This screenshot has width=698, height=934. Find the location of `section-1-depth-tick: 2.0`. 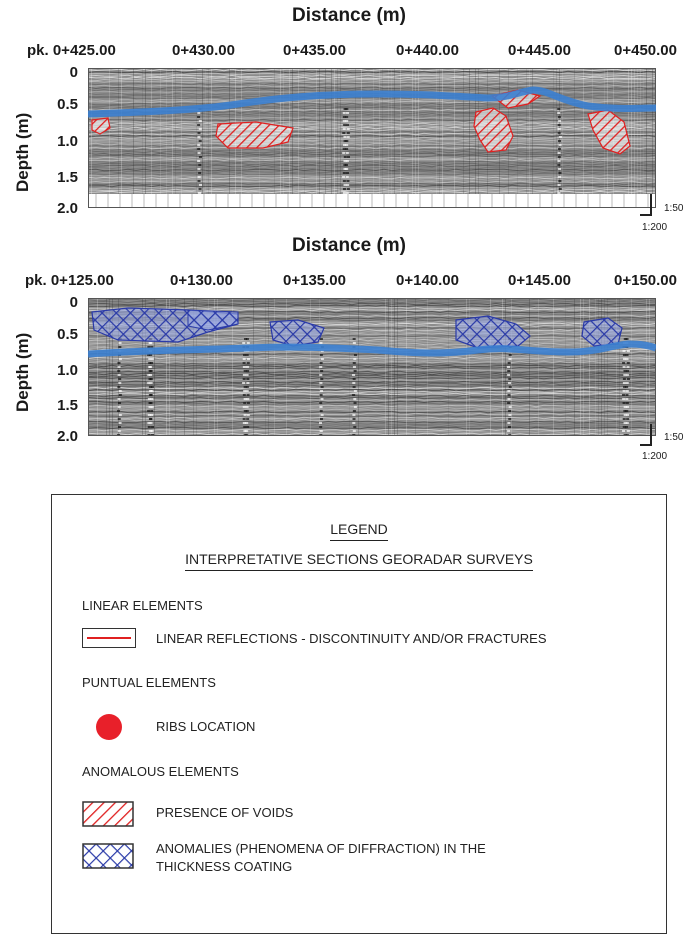

section-1-depth-tick: 2.0 is located at coordinates (67, 208).